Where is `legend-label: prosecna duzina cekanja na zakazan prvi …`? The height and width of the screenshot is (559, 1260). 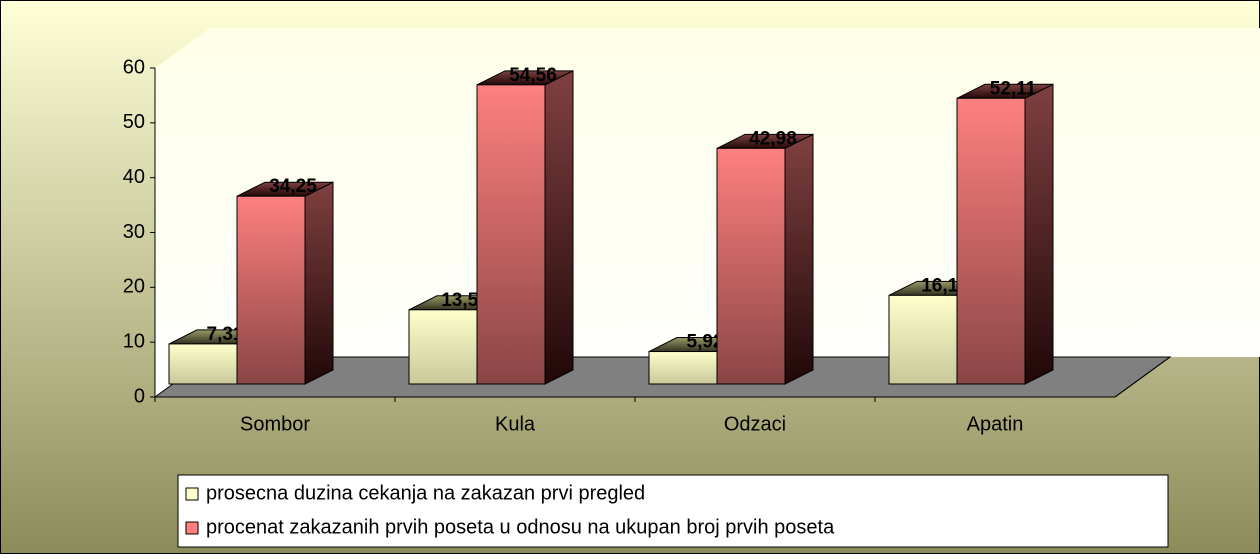
legend-label: prosecna duzina cekanja na zakazan prvi … is located at coordinates (425, 493).